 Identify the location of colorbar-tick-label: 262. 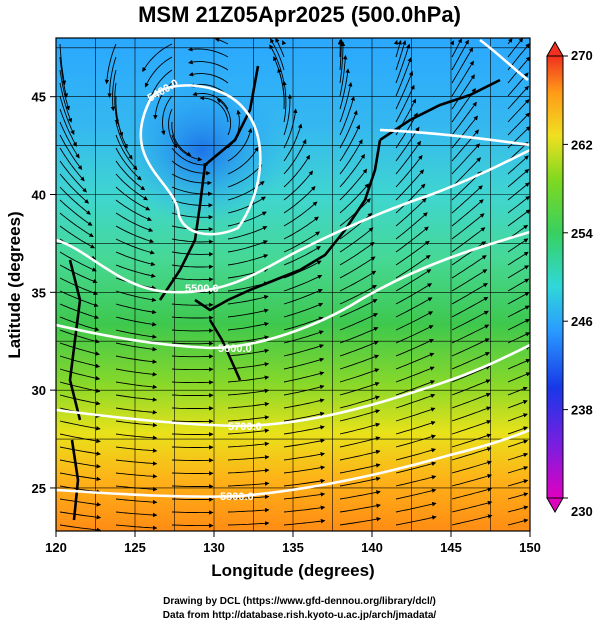
(582, 144).